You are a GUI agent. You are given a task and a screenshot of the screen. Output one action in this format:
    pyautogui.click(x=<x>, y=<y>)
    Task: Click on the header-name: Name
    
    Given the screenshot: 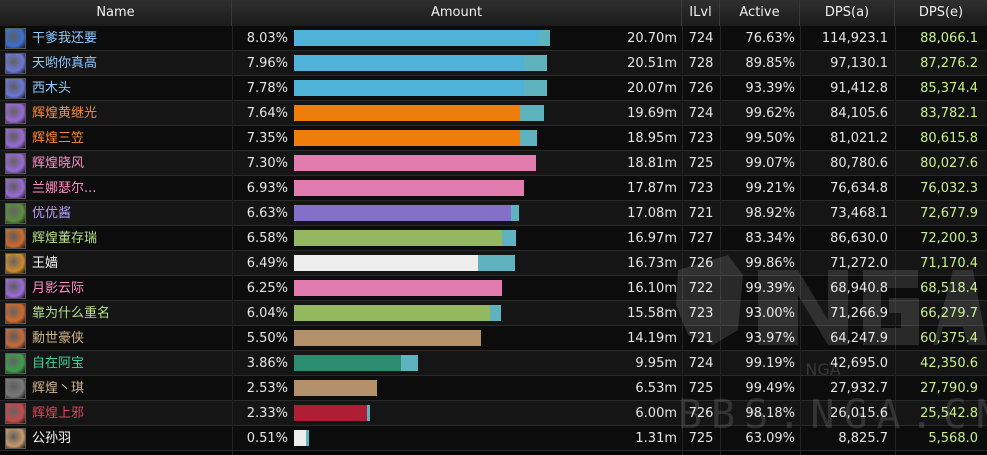 What is the action you would take?
    pyautogui.click(x=116, y=13)
    